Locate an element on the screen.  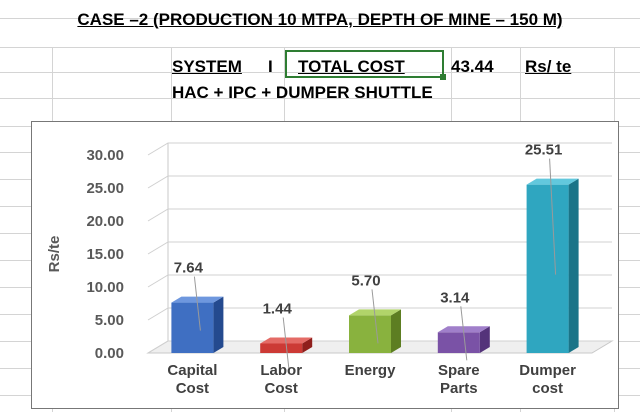
fill-handle is located at coordinates (443, 77).